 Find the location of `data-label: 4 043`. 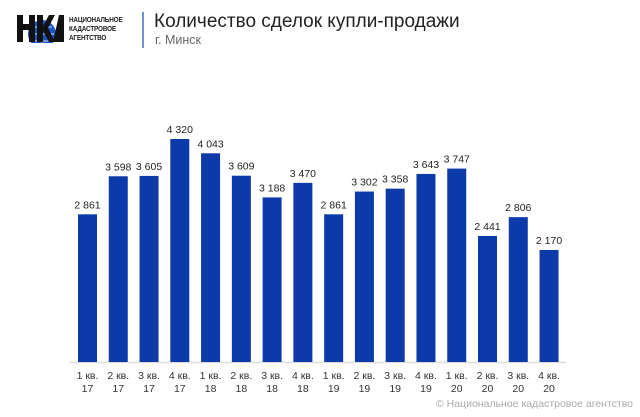

data-label: 4 043 is located at coordinates (210, 144).